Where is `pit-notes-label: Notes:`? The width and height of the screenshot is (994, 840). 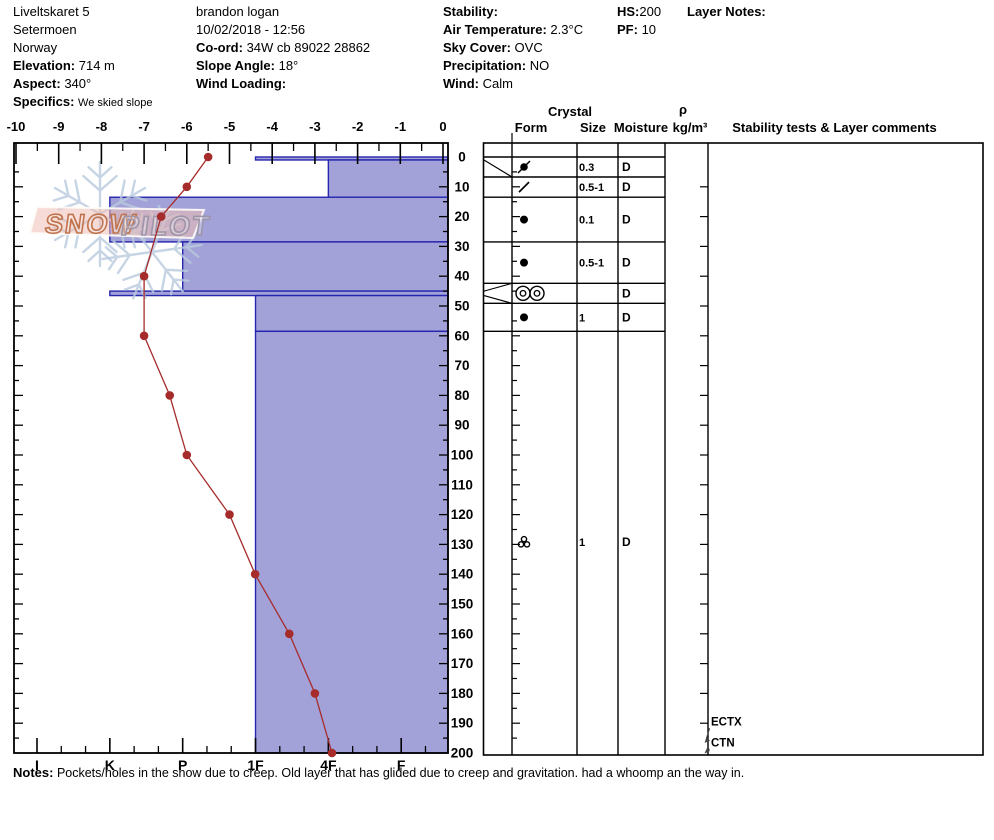
pit-notes-label: Notes: is located at coordinates (33, 772).